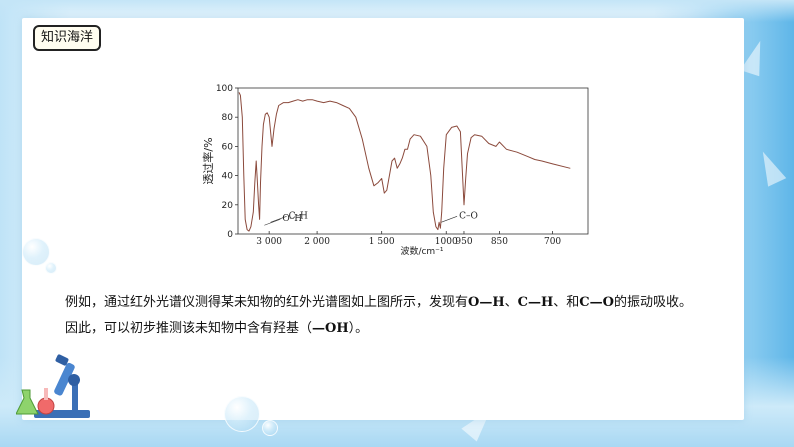 The width and height of the screenshot is (794, 447). I want to click on microscope-flask-icon, so click(53, 386).